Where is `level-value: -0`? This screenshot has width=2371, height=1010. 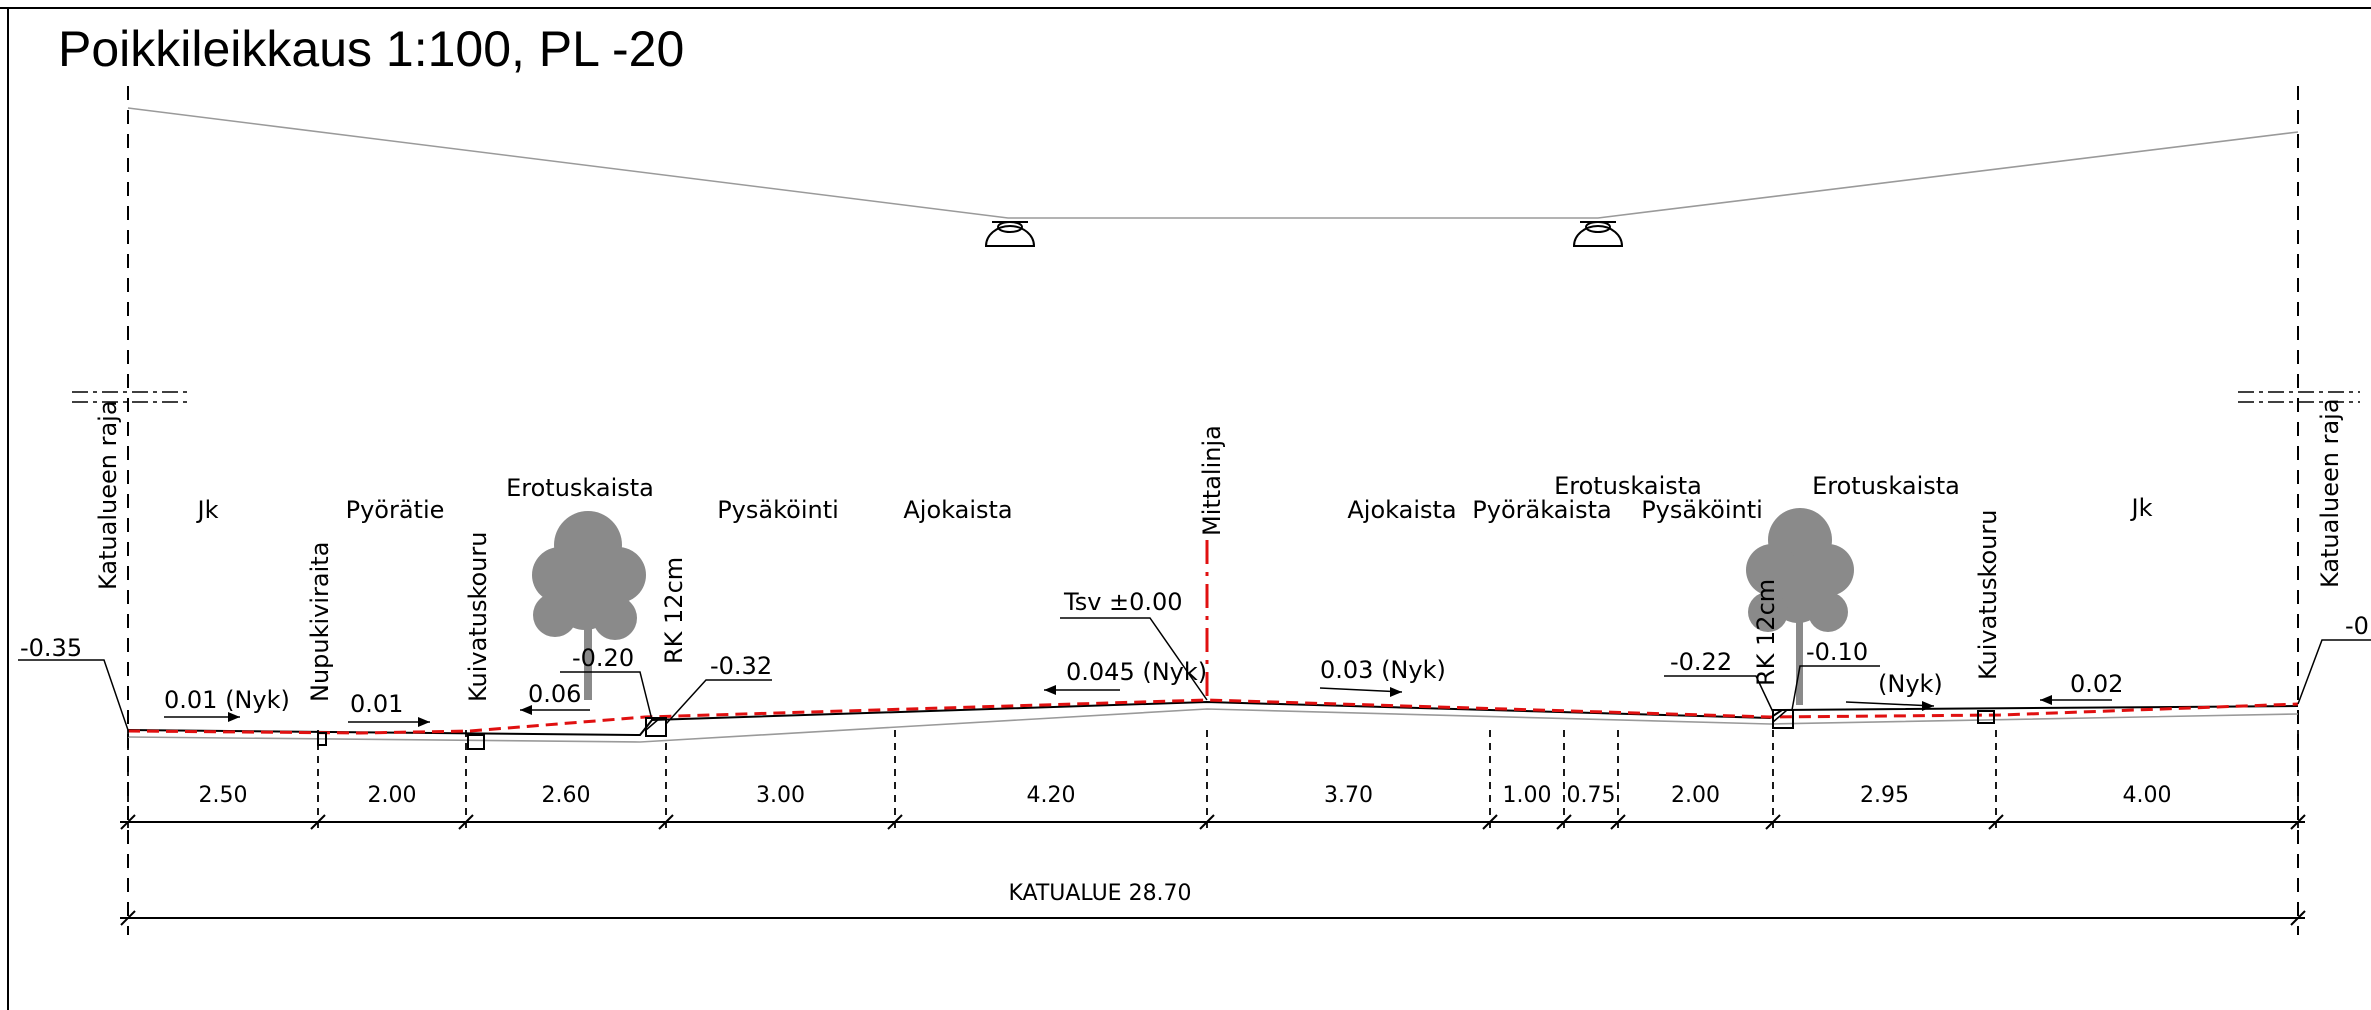
level-value: -0 is located at coordinates (2357, 626).